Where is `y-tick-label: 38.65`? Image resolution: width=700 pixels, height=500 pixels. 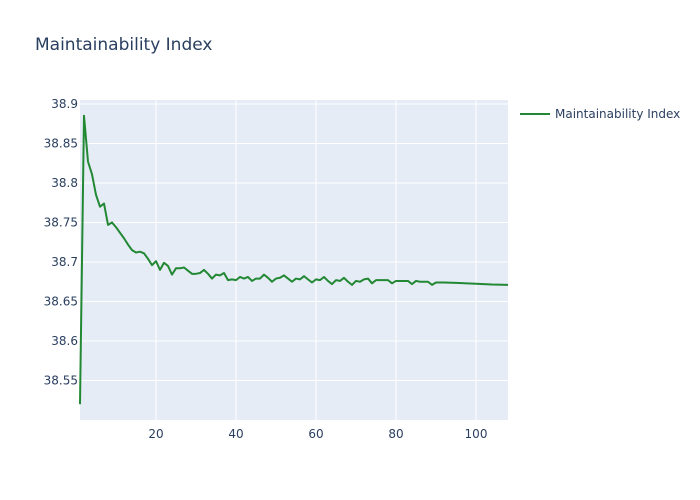 y-tick-label: 38.65 is located at coordinates (61, 301).